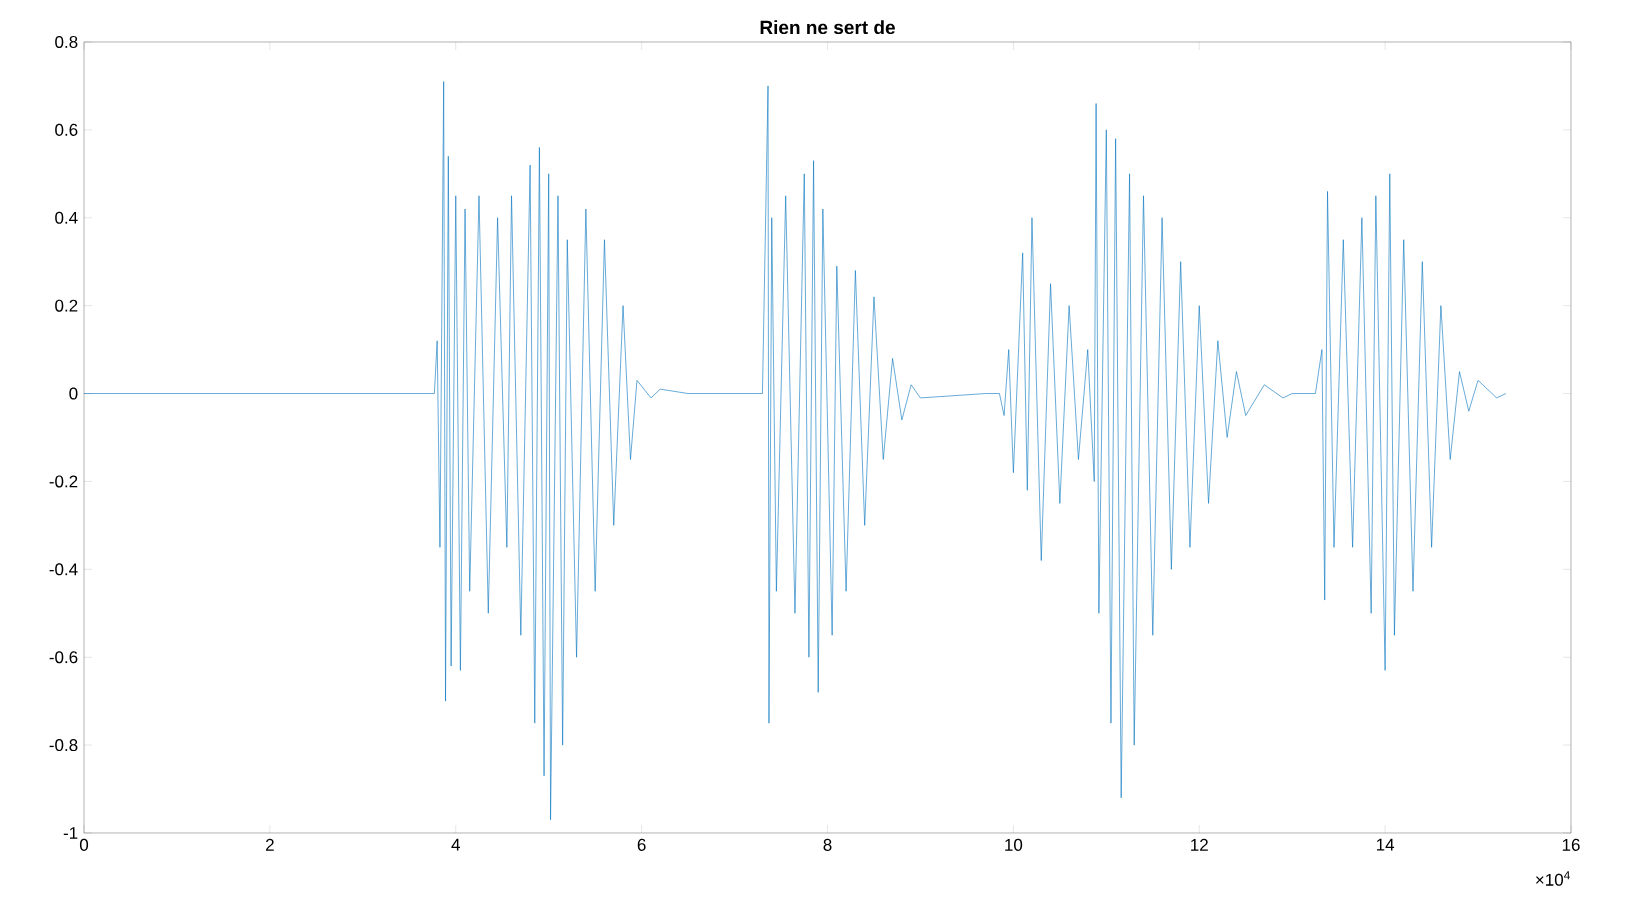 This screenshot has height=920, width=1646. I want to click on y-tick-label: -0.8, so click(63, 745).